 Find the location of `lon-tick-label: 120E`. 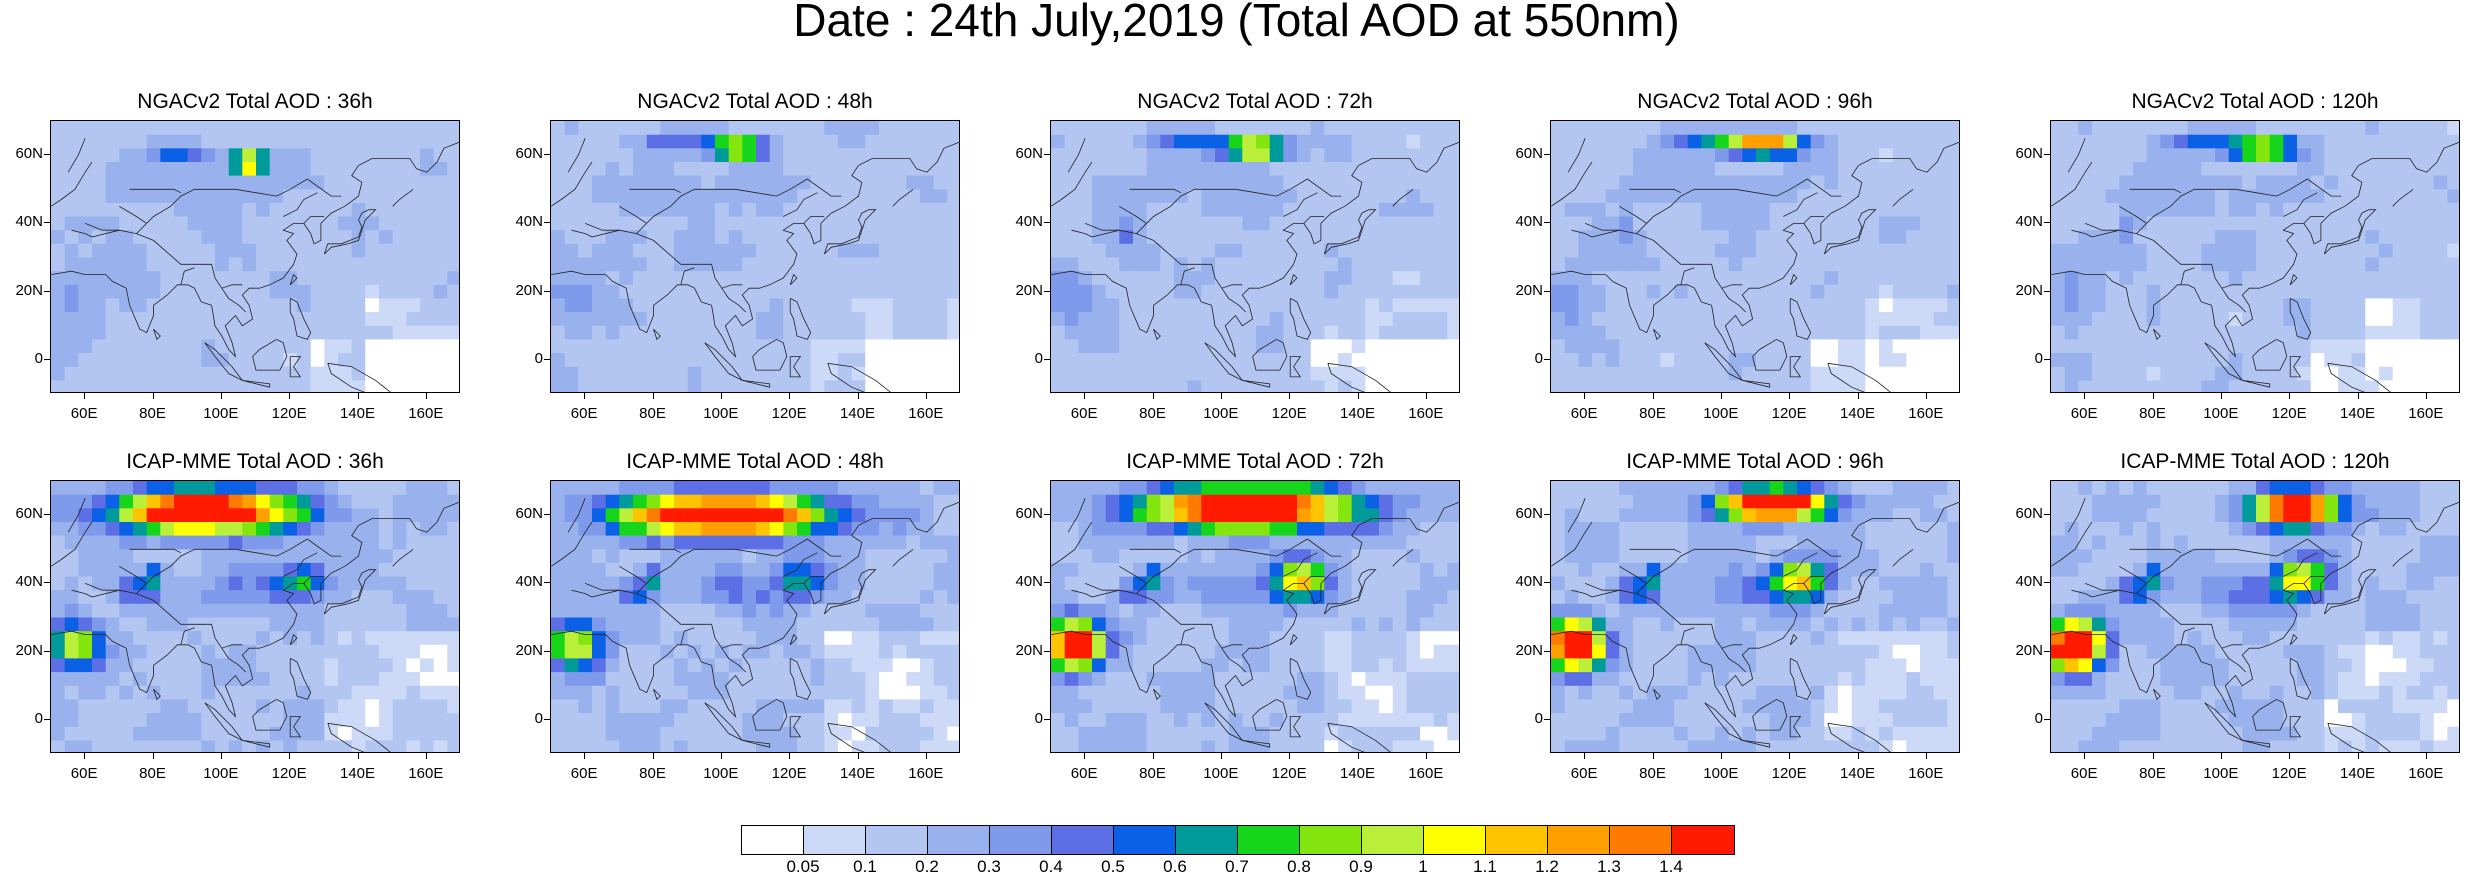

lon-tick-label: 120E is located at coordinates (2289, 414).